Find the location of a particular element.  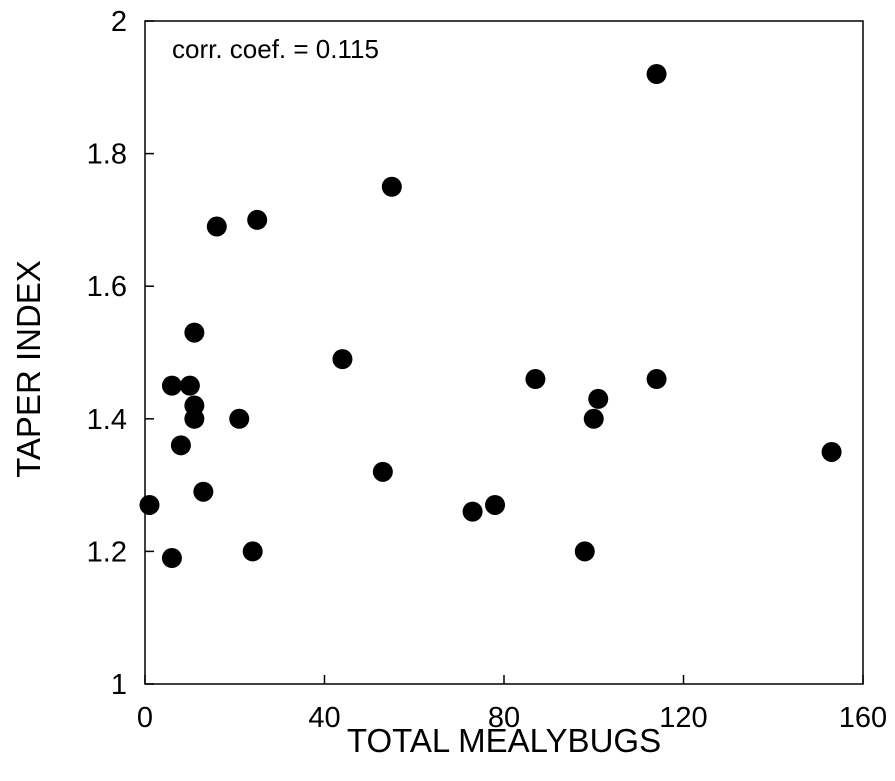

x-tick-label: 160 is located at coordinates (863, 718).